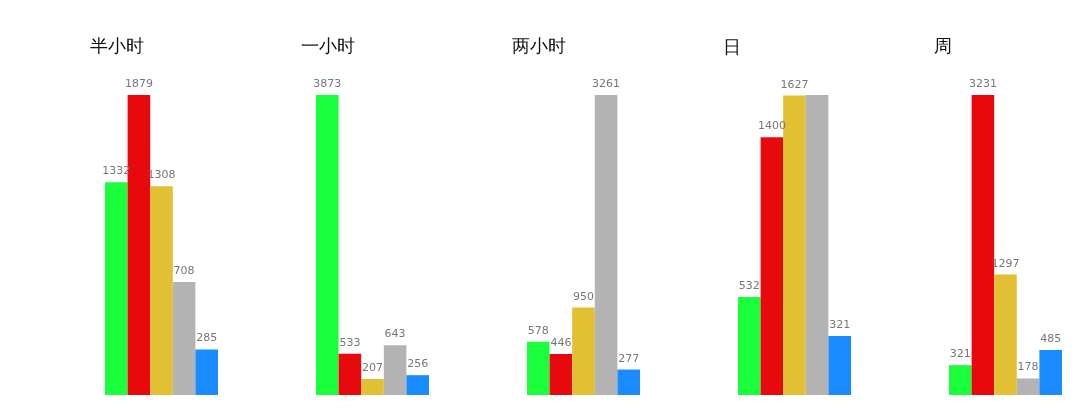  I want to click on data-label: 533, so click(350, 342).